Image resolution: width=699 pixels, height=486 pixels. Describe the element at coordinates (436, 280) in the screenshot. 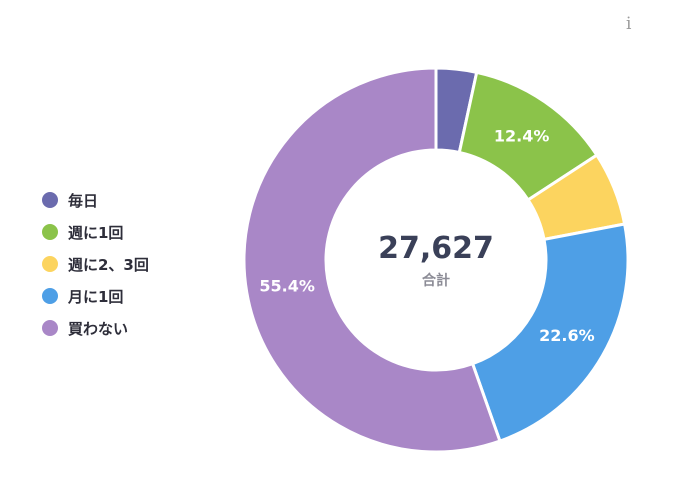

I see `center-total-label: 合計` at that location.